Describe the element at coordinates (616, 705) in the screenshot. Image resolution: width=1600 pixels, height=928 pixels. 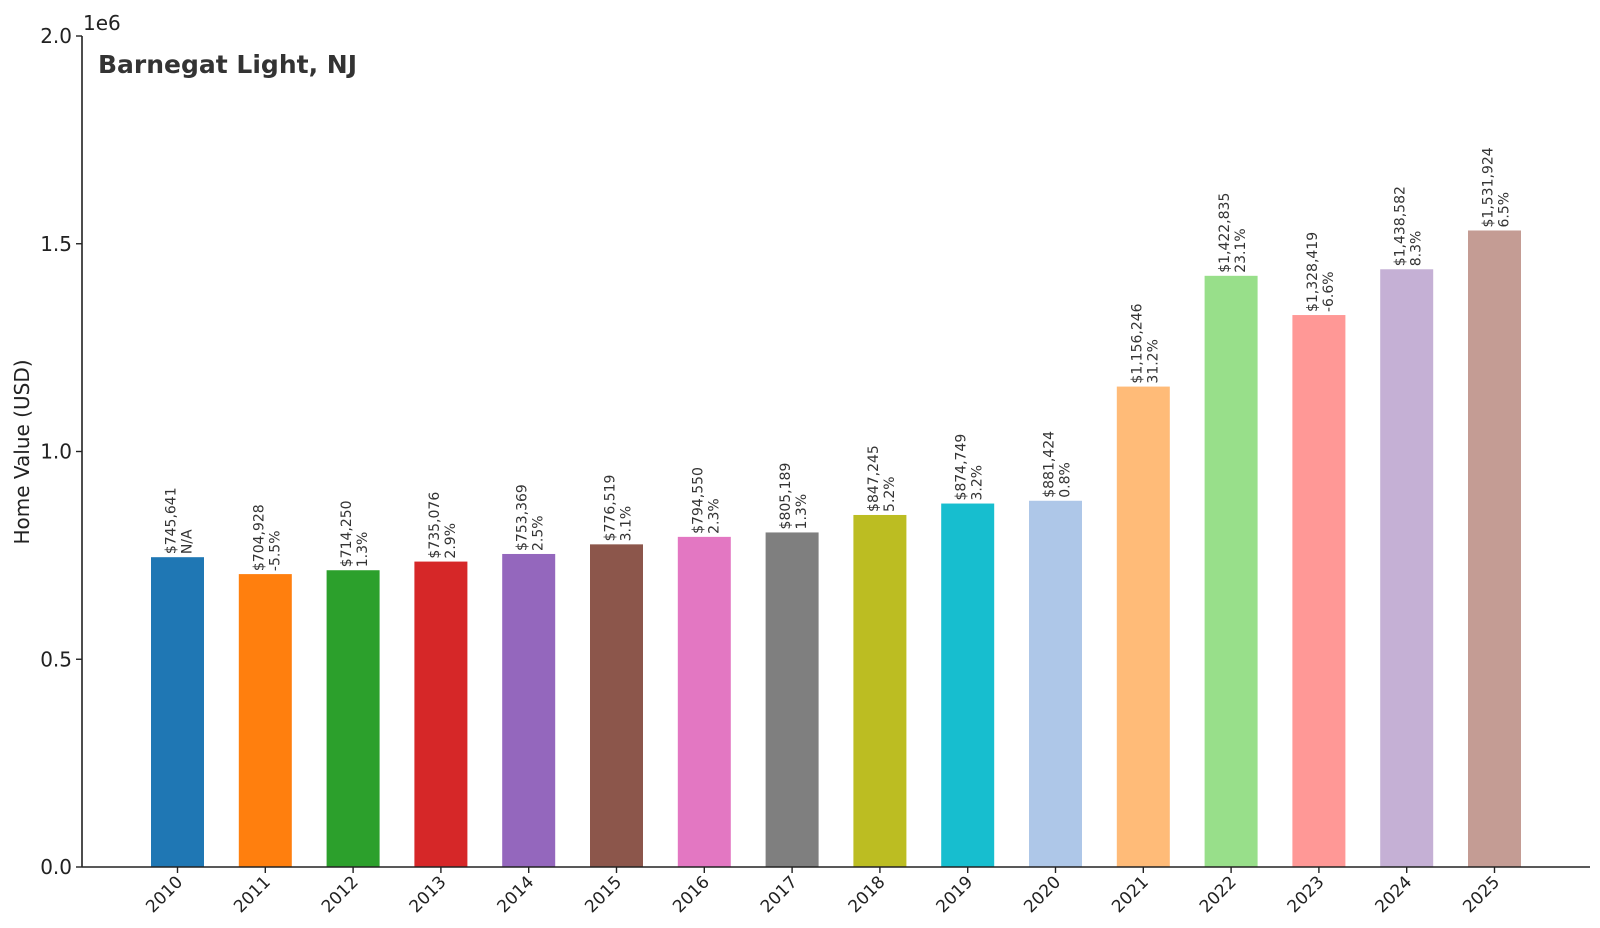
I see `bar-2015` at that location.